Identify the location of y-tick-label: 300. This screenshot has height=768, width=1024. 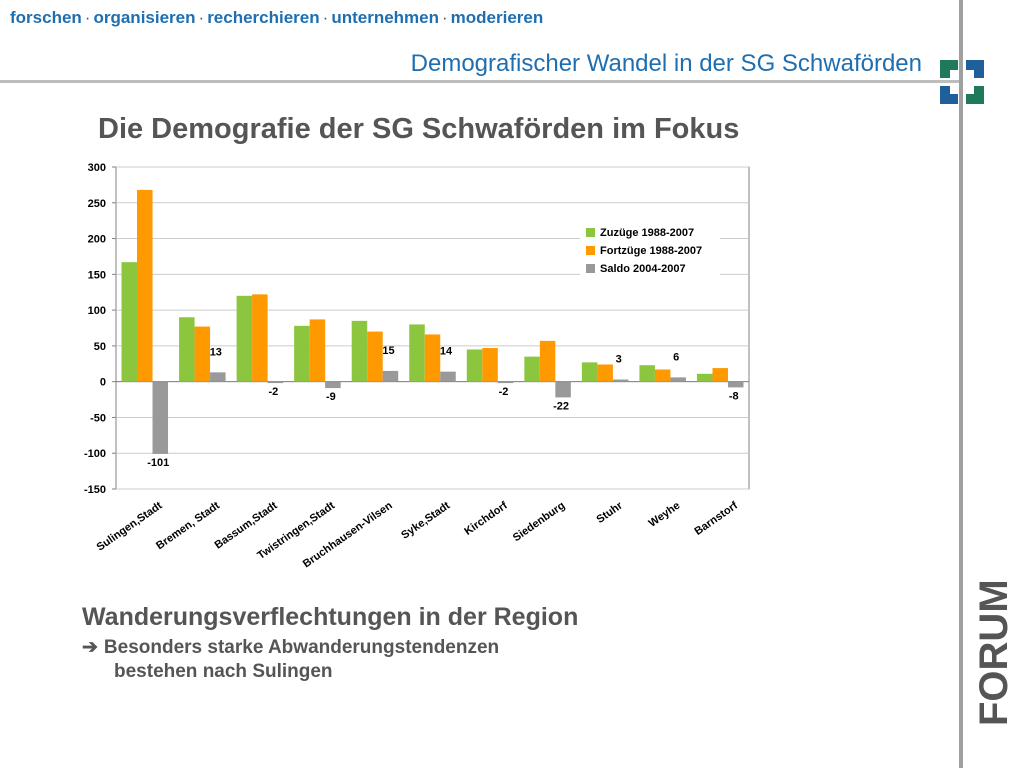
(97, 168).